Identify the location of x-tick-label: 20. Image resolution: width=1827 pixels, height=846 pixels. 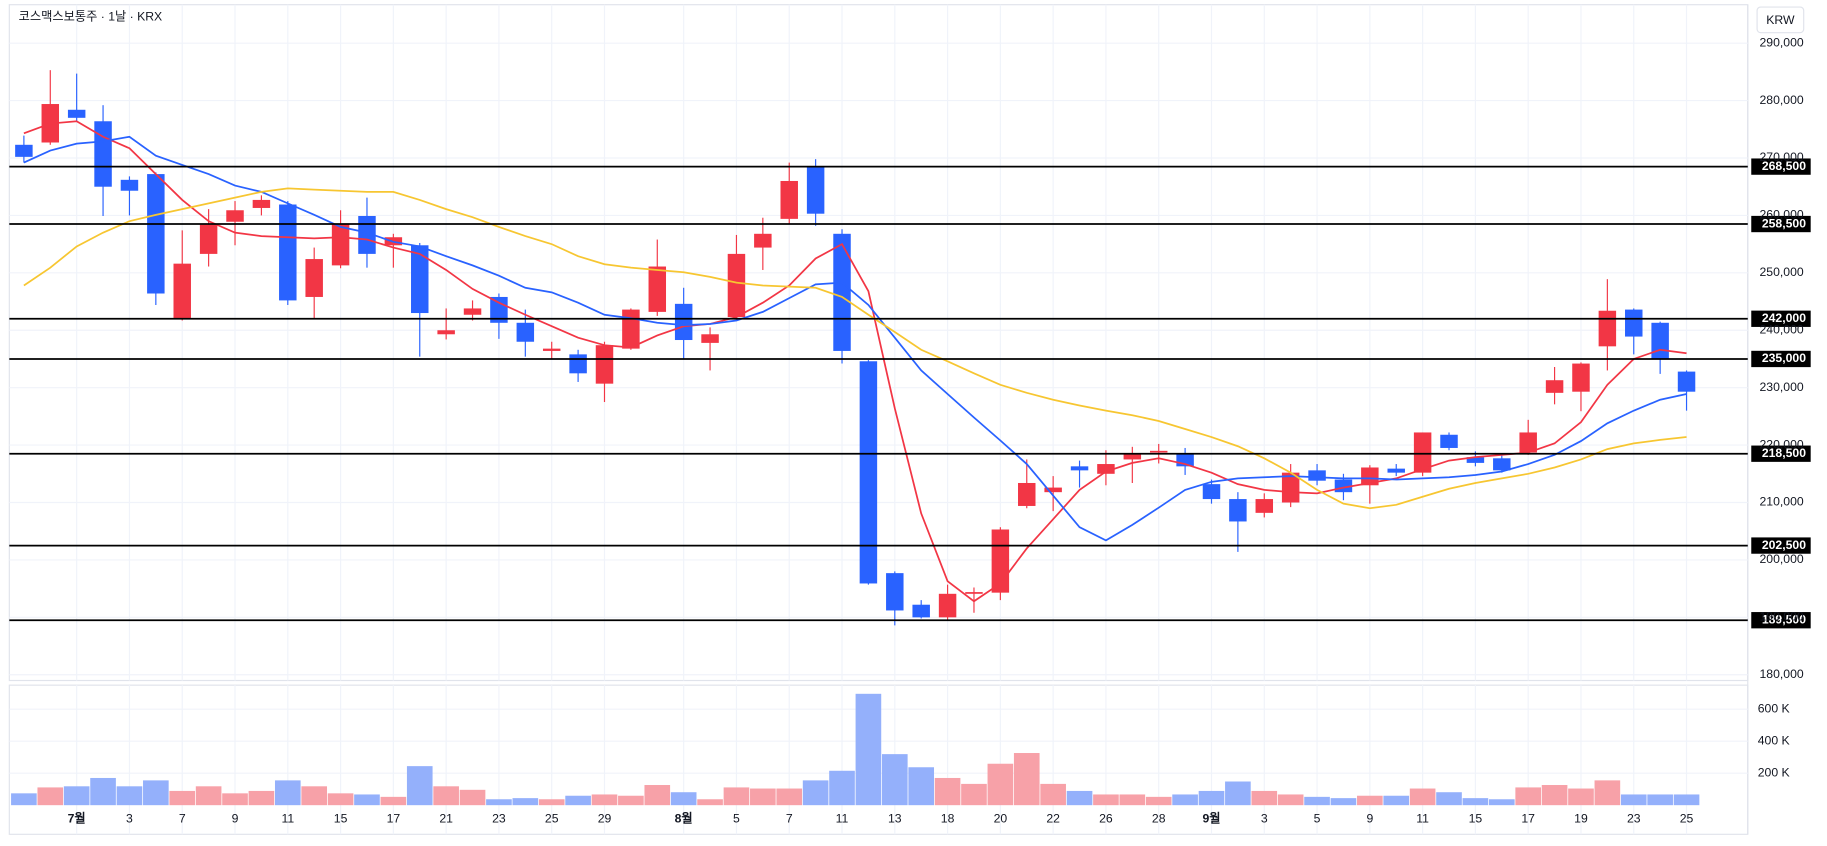
(1001, 818).